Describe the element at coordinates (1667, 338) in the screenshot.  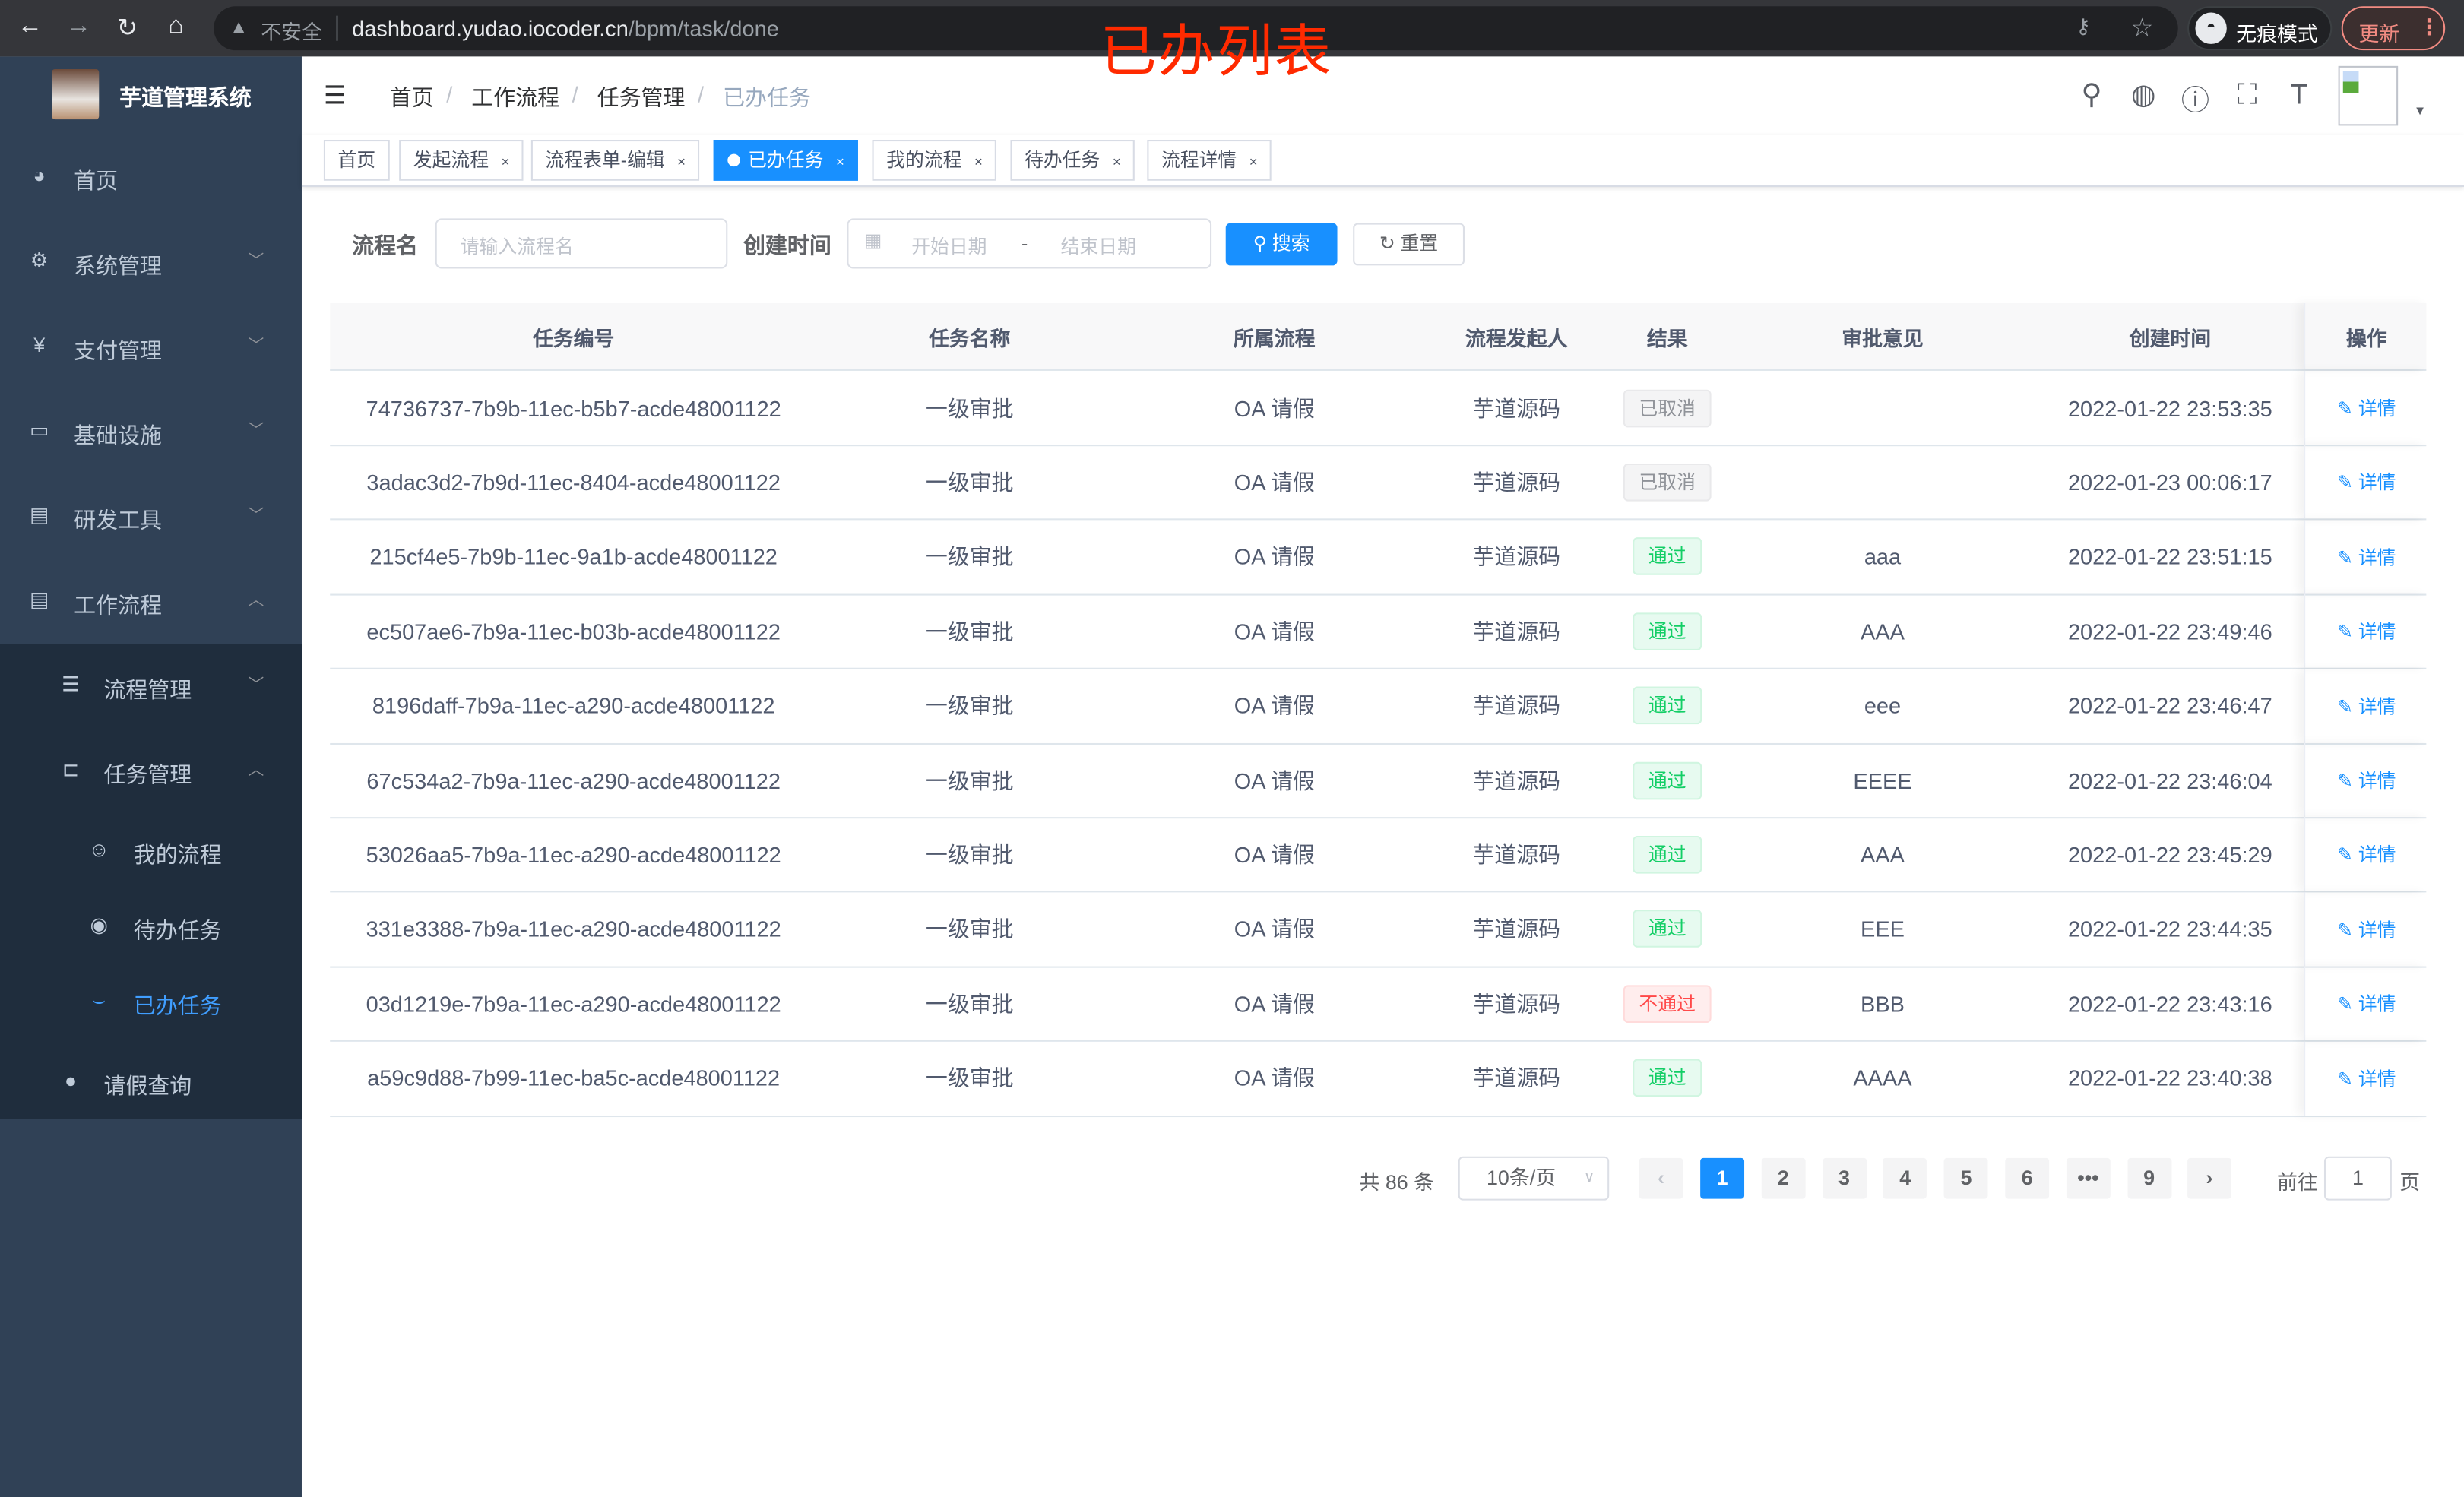
I see `column-header: 结果` at that location.